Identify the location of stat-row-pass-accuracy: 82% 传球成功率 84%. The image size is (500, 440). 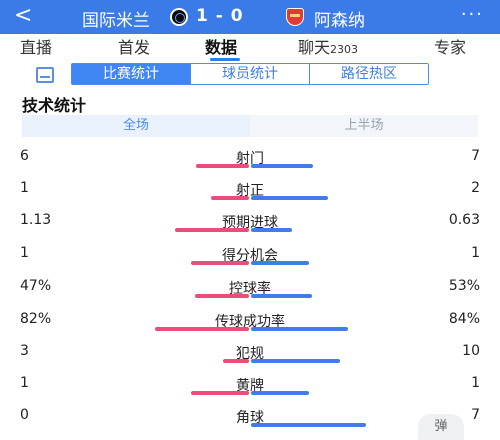
(250, 323).